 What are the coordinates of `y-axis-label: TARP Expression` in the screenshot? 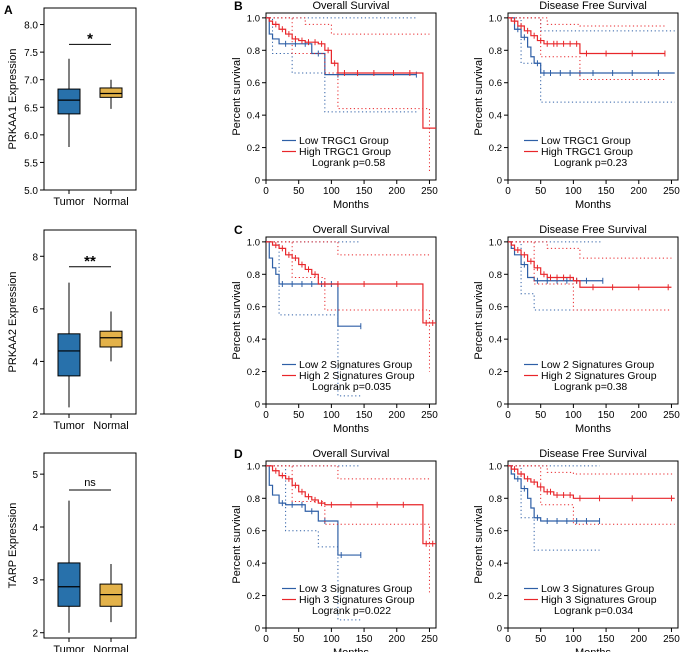 It's located at (13, 546).